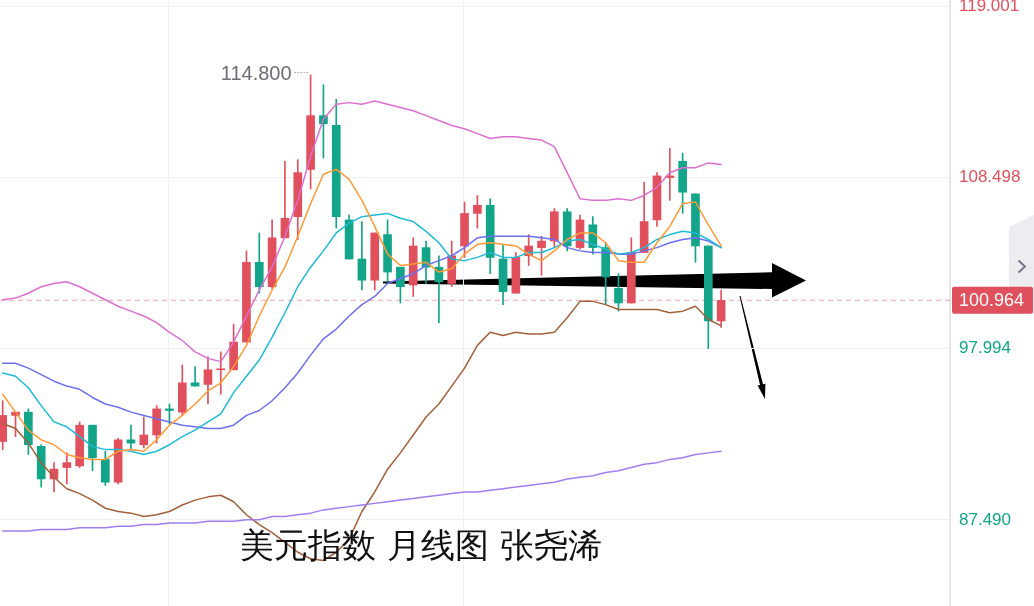 The image size is (1034, 606). I want to click on annotation: 114.800, so click(256, 73).